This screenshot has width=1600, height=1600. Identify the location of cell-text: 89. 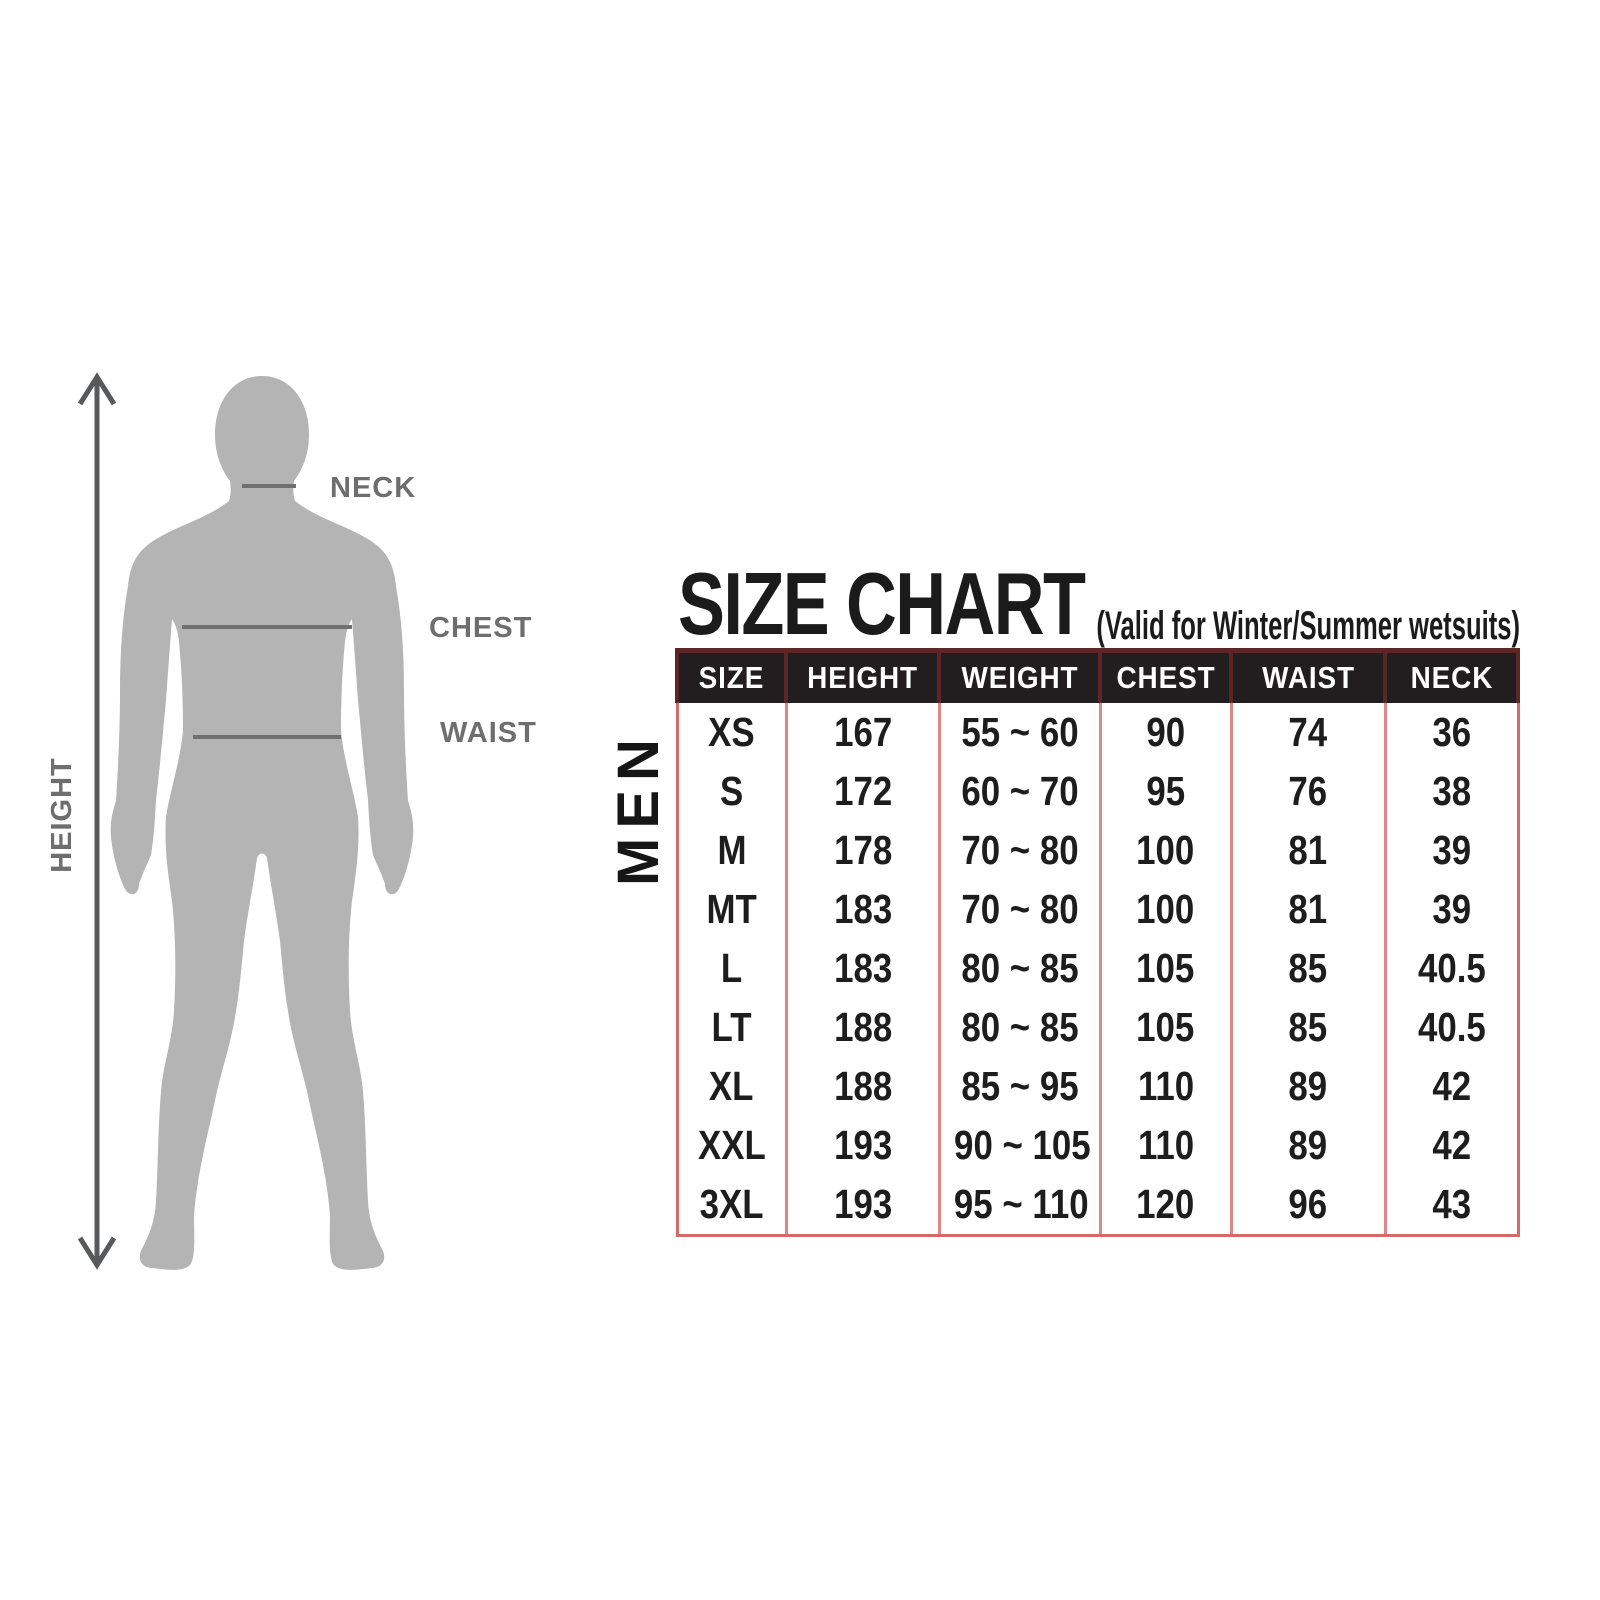
(1308, 1086).